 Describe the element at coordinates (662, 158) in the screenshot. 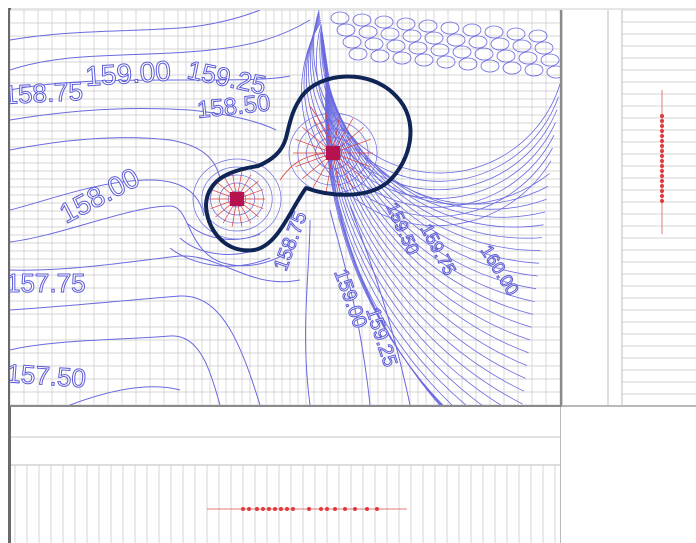

I see `side-path-points` at that location.